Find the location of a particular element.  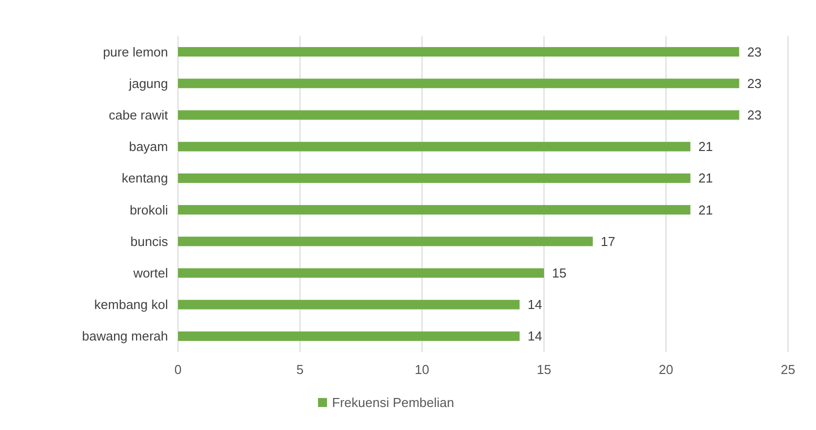

y-tick-label: jagung is located at coordinates (148, 83).